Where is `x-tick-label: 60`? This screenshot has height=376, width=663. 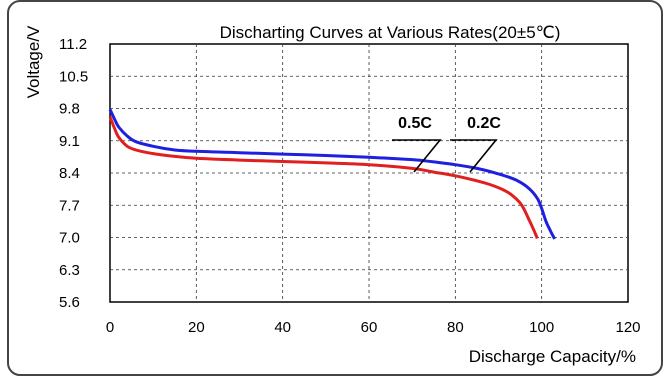 x-tick-label: 60 is located at coordinates (369, 327).